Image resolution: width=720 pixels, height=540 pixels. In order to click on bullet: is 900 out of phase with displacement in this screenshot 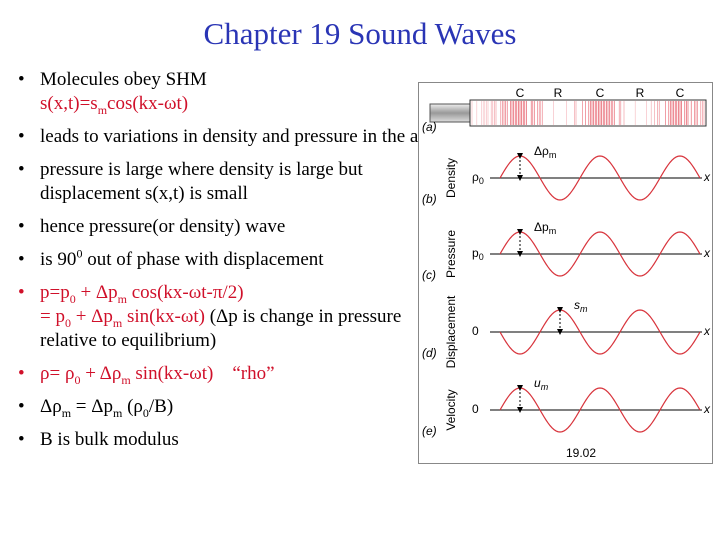, I will do `click(240, 260)`.